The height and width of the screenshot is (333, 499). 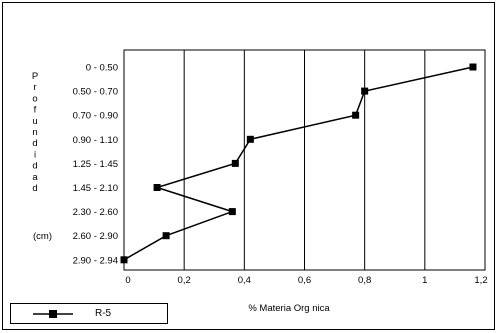 What do you see at coordinates (34, 132) in the screenshot?
I see `y-axis-title-letter: n` at bounding box center [34, 132].